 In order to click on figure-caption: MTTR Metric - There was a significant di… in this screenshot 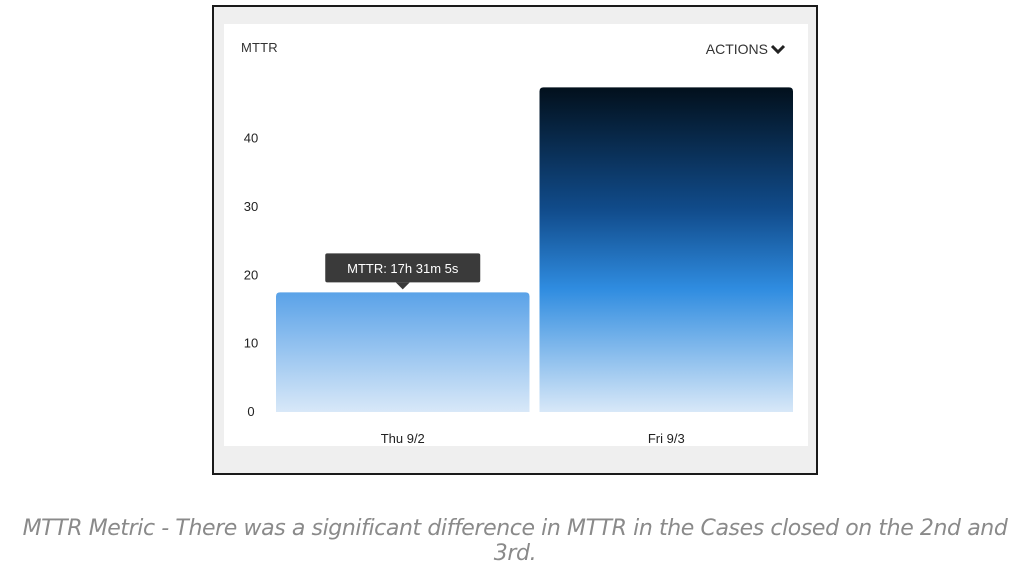, I will do `click(515, 541)`.